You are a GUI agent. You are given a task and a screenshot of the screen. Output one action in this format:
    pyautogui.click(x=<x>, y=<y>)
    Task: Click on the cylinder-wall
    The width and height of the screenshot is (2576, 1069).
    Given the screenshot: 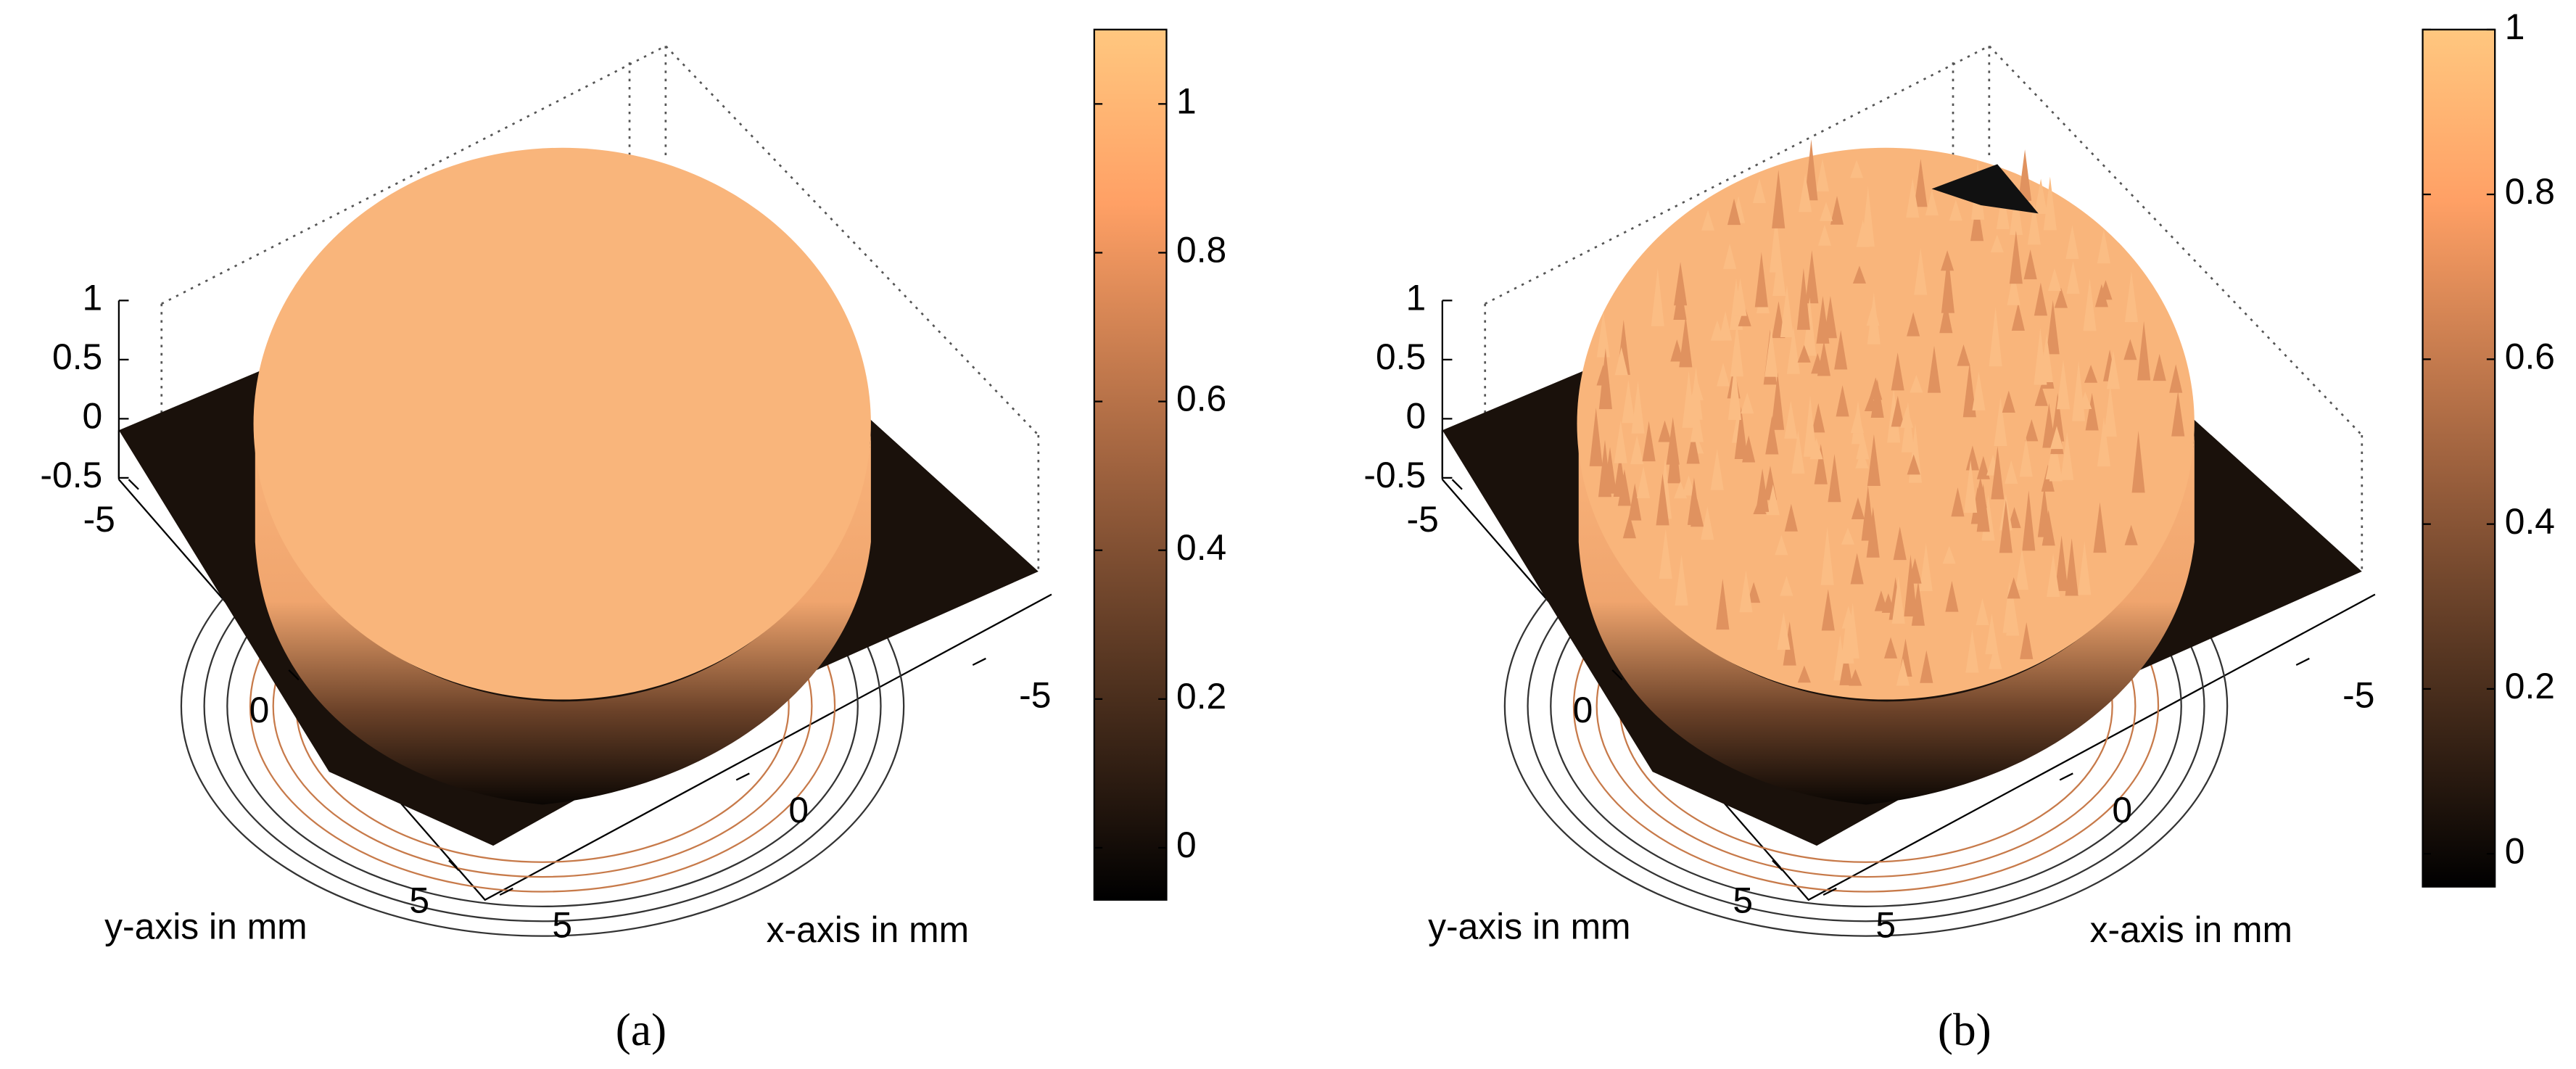 What is the action you would take?
    pyautogui.click(x=563, y=620)
    